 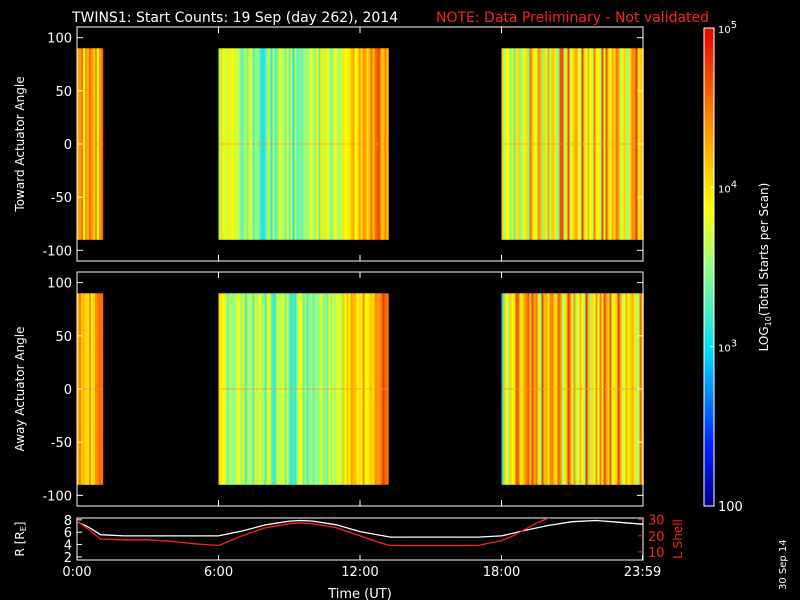 I want to click on data-block, so click(x=572, y=389).